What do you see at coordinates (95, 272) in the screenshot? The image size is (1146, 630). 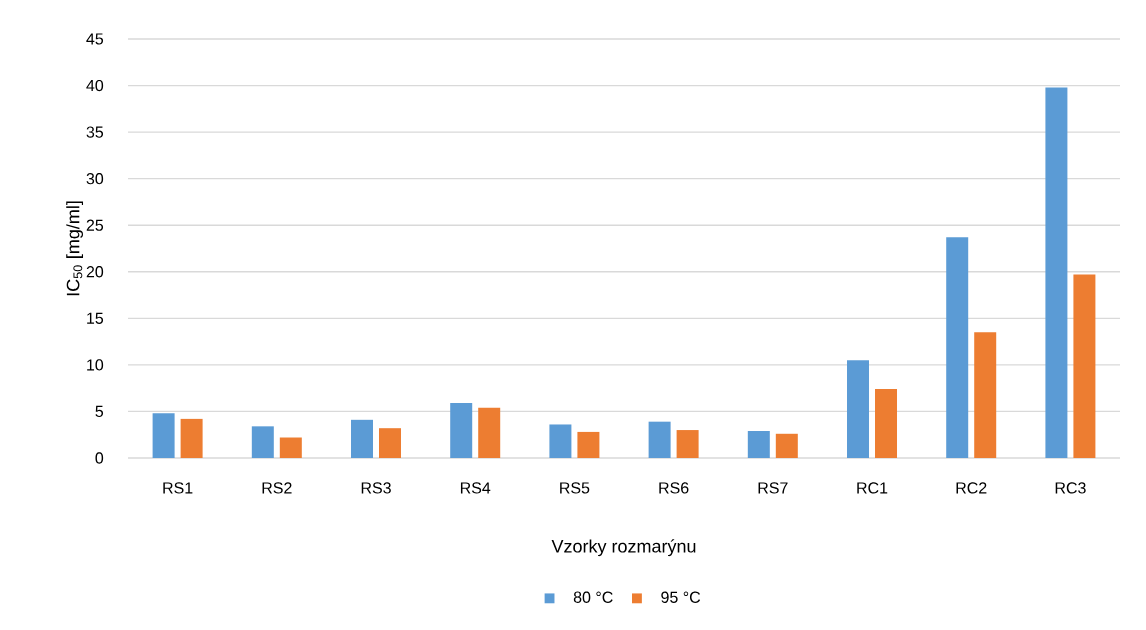 I see `y-tick-label: 20` at bounding box center [95, 272].